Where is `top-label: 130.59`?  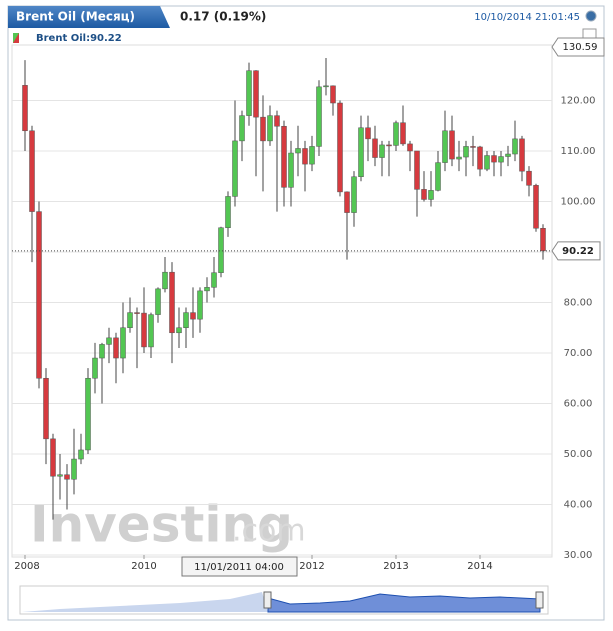
top-label: 130.59 is located at coordinates (580, 47).